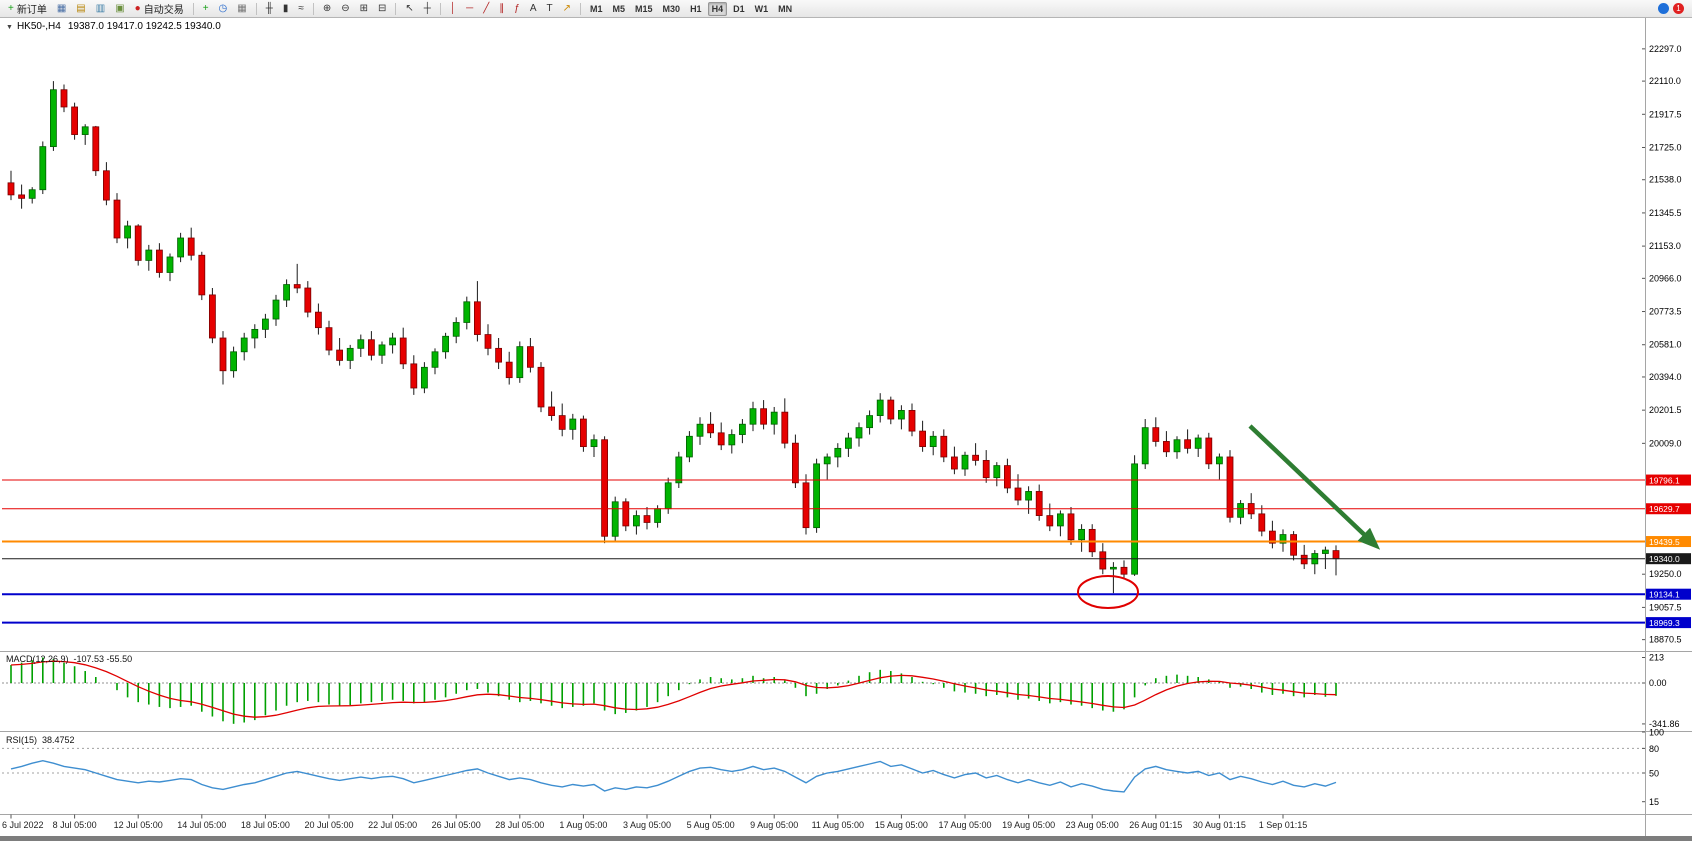 This screenshot has height=841, width=1692. I want to click on autotrading-button: ● 自动交易, so click(159, 9).